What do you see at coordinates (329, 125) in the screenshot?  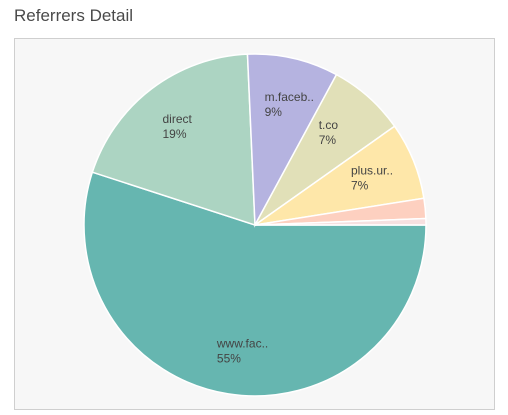 I see `slice-label: t.co` at bounding box center [329, 125].